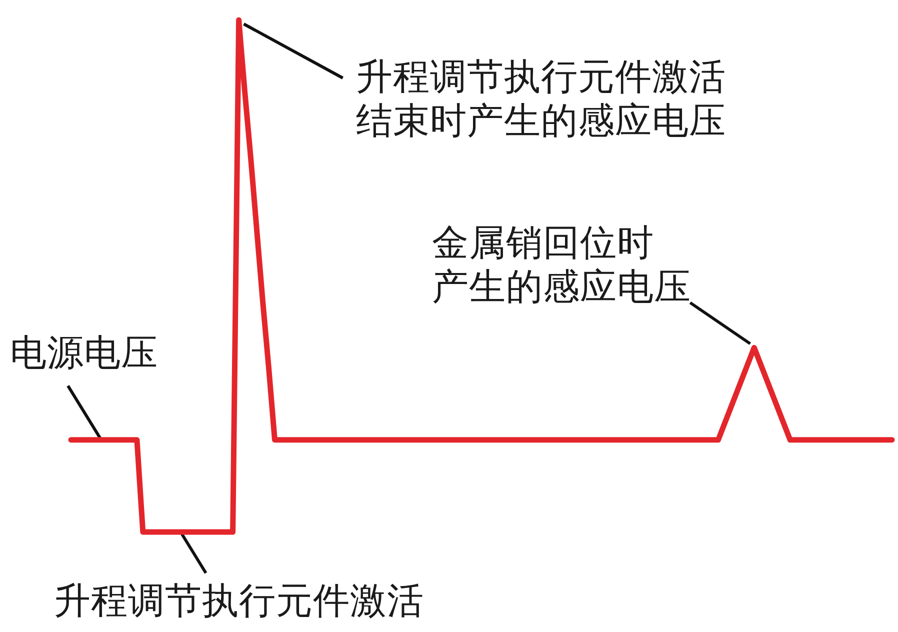 The width and height of the screenshot is (898, 632). What do you see at coordinates (541, 98) in the screenshot?
I see `annotation: 升程调节执行元件激活结束时产生的感应电压` at bounding box center [541, 98].